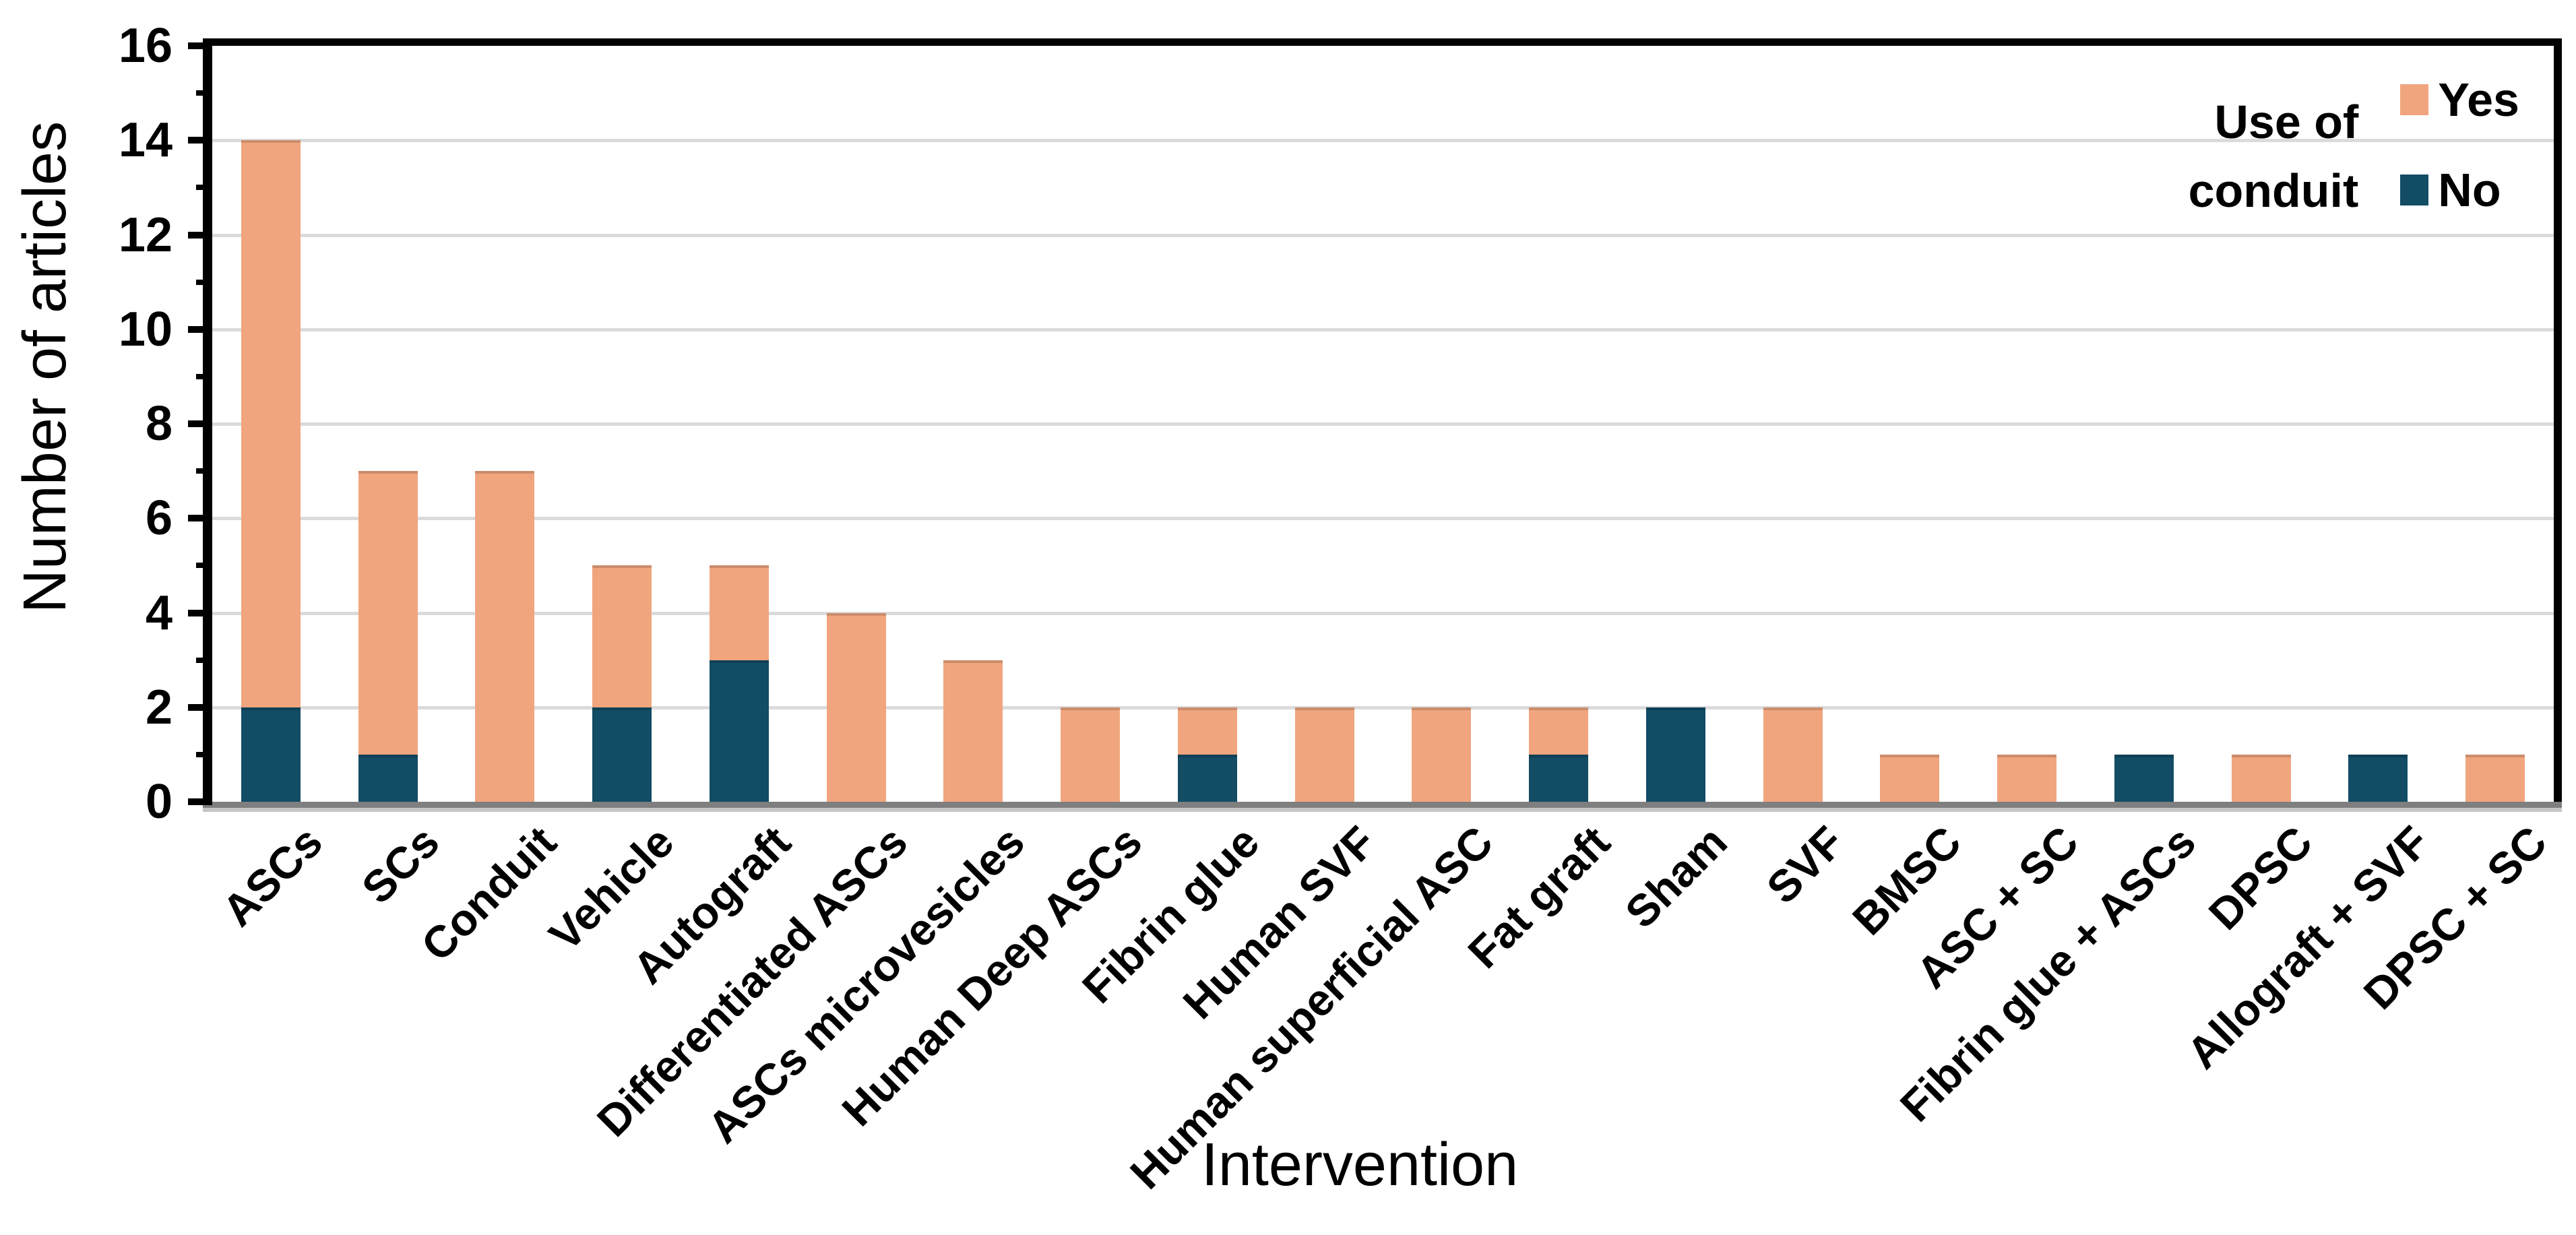 The image size is (2576, 1235). Describe the element at coordinates (2286, 122) in the screenshot. I see `legend-title-line-1: Use of` at that location.